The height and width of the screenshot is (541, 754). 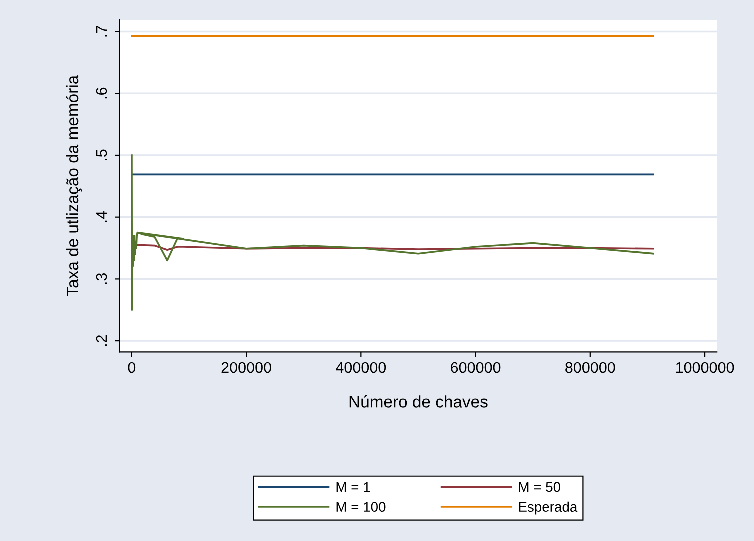 I want to click on legend-label: M = 100, so click(x=361, y=507).